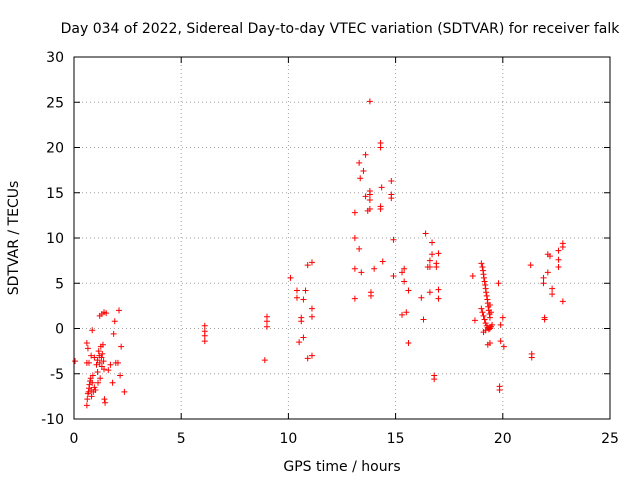  I want to click on y-tick-label: 25, so click(55, 103).